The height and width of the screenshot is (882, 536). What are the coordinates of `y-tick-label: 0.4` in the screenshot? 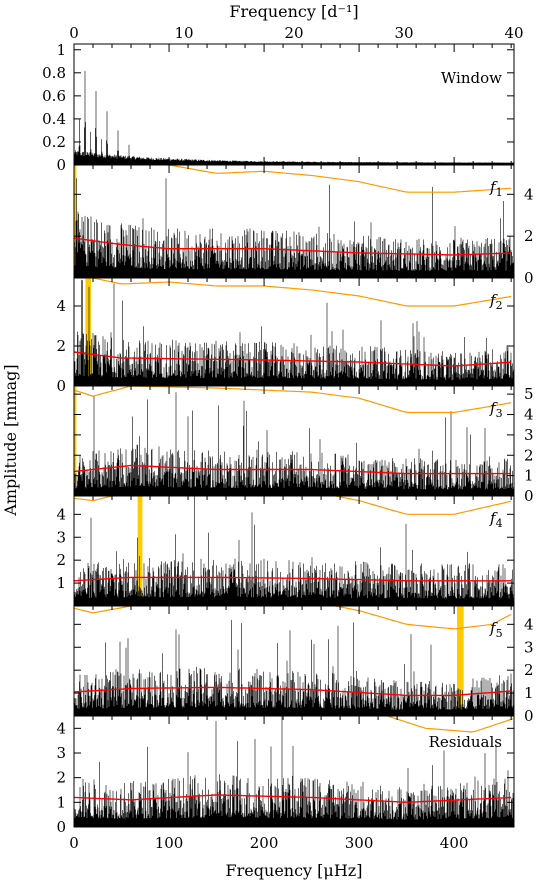 It's located at (54, 119).